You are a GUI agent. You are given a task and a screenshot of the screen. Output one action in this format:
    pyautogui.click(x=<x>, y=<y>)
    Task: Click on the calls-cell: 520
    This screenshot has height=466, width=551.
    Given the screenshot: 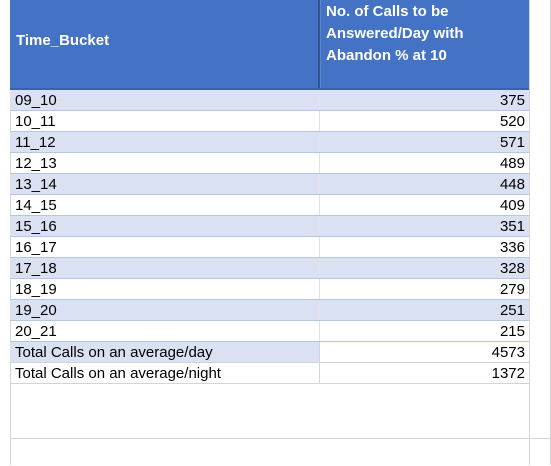 What is the action you would take?
    pyautogui.click(x=512, y=121)
    